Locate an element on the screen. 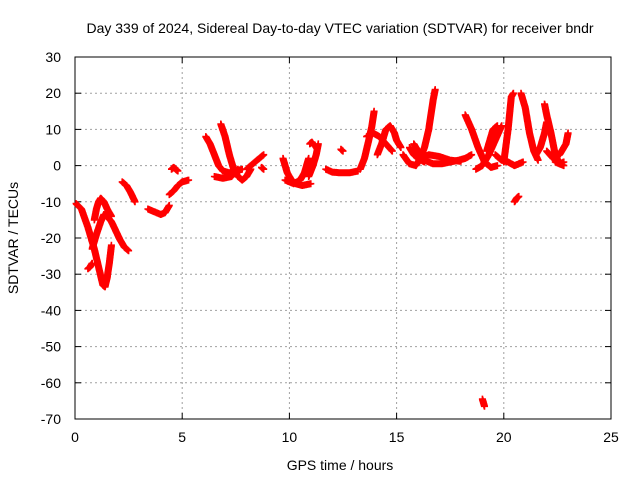 Image resolution: width=640 pixels, height=480 pixels. y-tick-label: 0 is located at coordinates (57, 166).